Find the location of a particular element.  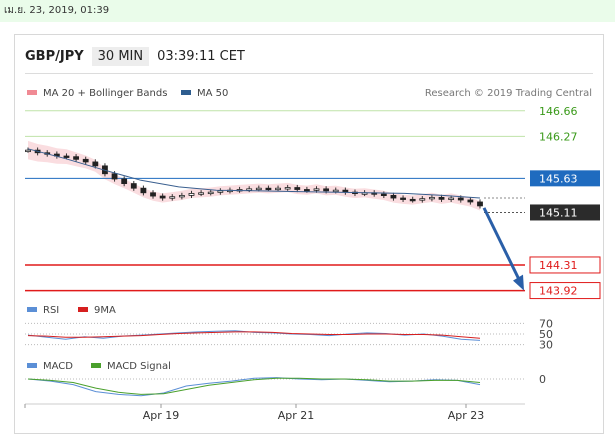

timeframe-button: 30 MIN is located at coordinates (120, 56).